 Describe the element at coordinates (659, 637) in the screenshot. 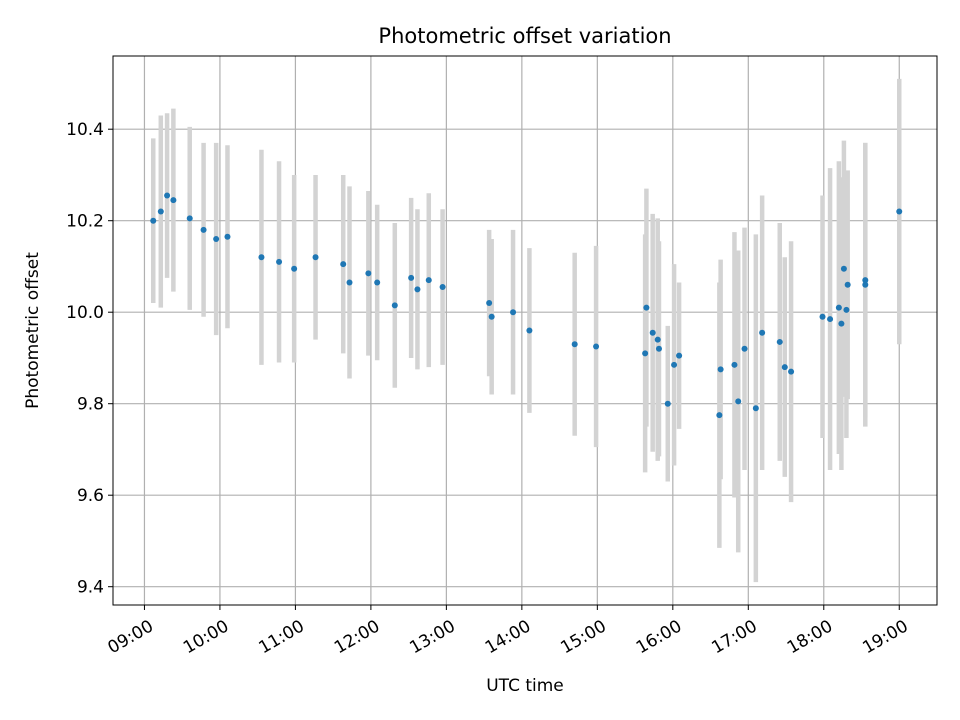

I see `x-tick-label: 16:00` at that location.